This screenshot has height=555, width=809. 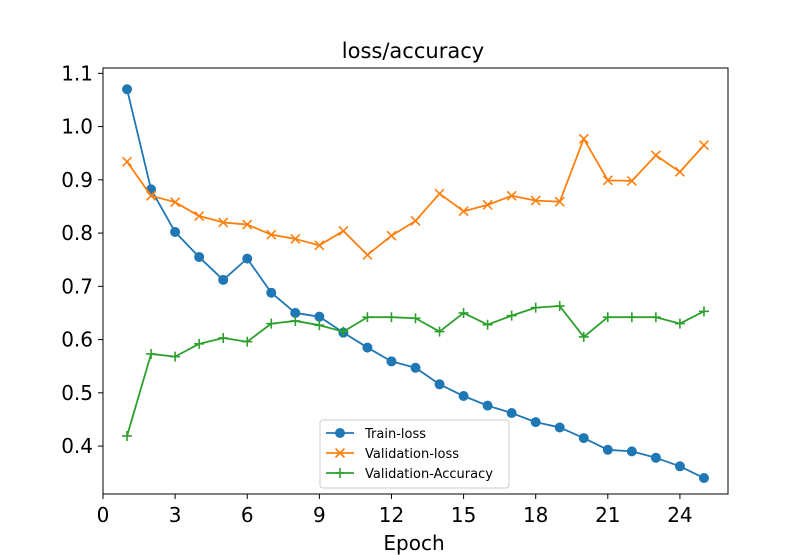 What do you see at coordinates (175, 515) in the screenshot?
I see `x-tick-label: 3` at bounding box center [175, 515].